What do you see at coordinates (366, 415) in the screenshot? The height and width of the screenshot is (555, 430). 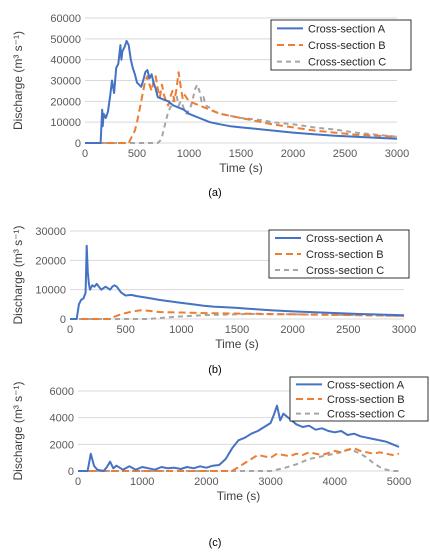 I see `legend-label-c-c: Cross-section C` at bounding box center [366, 415].